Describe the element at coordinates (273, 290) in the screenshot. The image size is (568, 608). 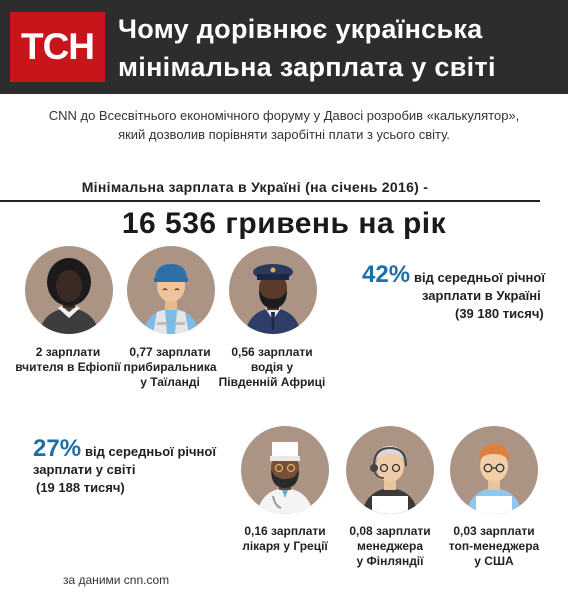
I see `south-african-driver-icon` at that location.